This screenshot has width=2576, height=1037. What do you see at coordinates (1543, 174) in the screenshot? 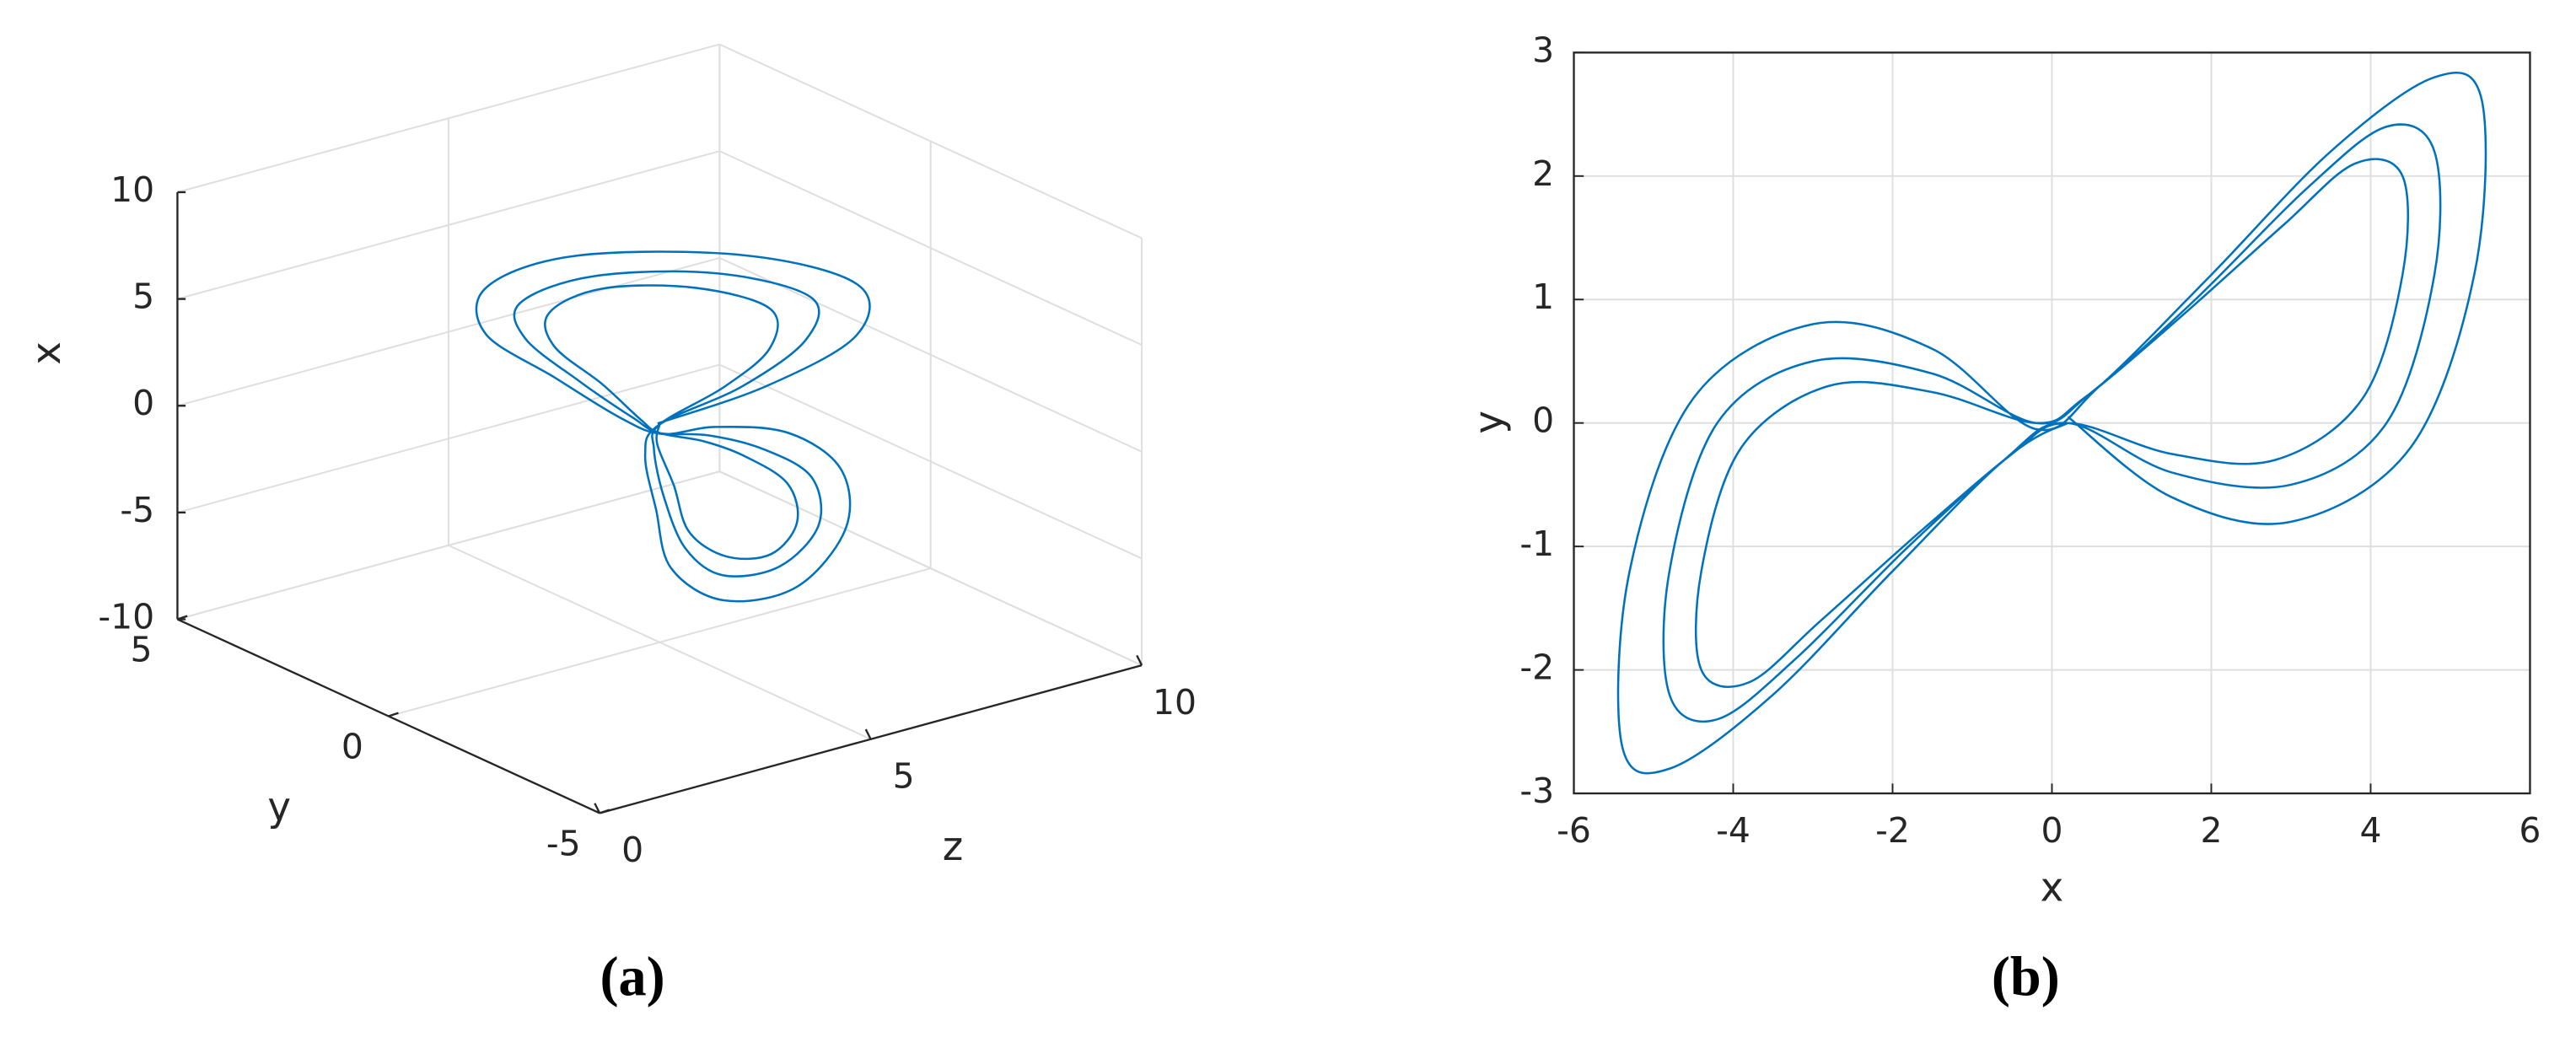
I see `y-tick-label: 2` at bounding box center [1543, 174].